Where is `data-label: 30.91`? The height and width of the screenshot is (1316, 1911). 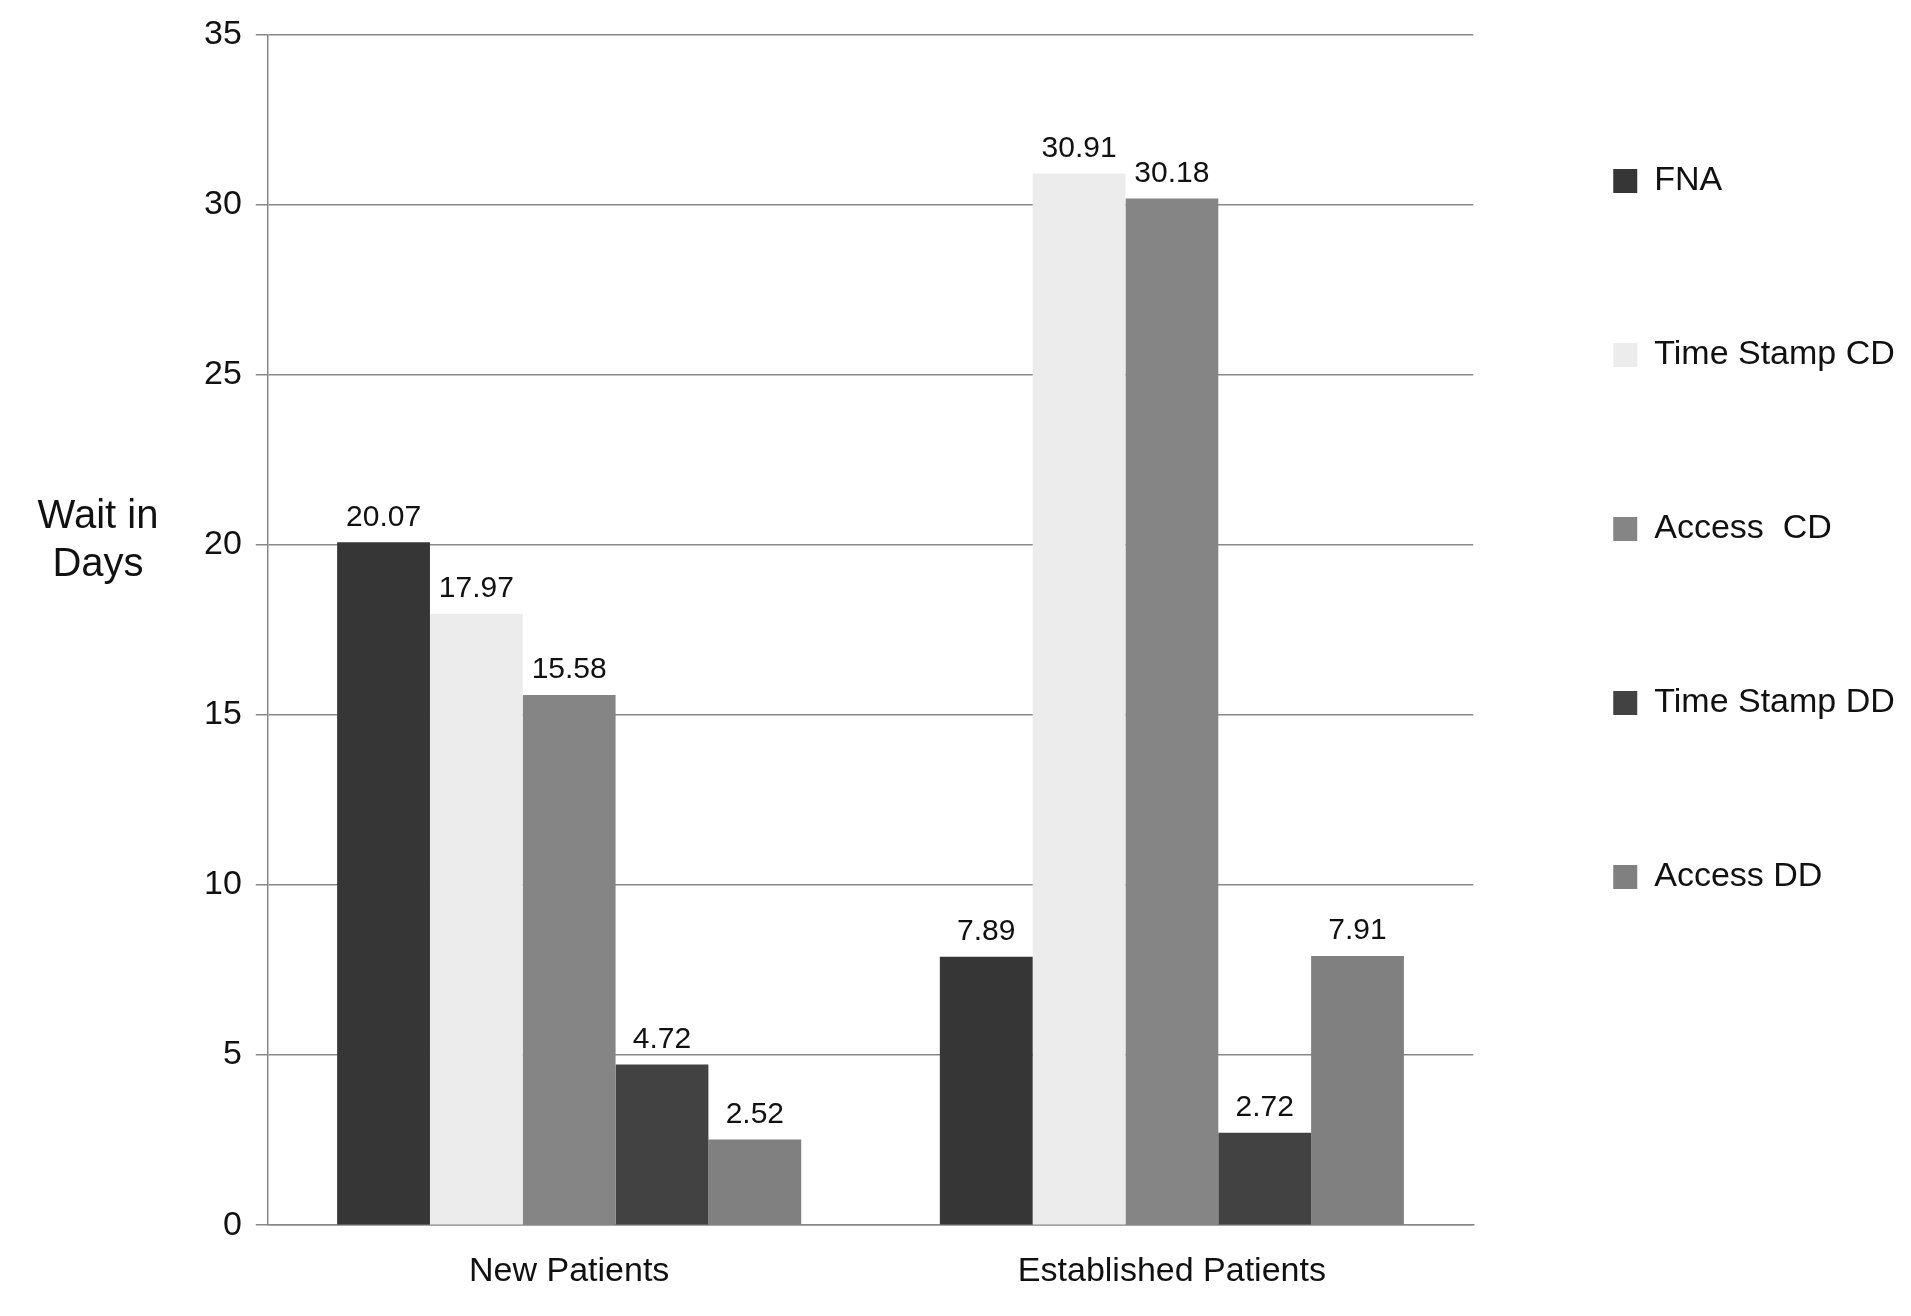 data-label: 30.91 is located at coordinates (1079, 146).